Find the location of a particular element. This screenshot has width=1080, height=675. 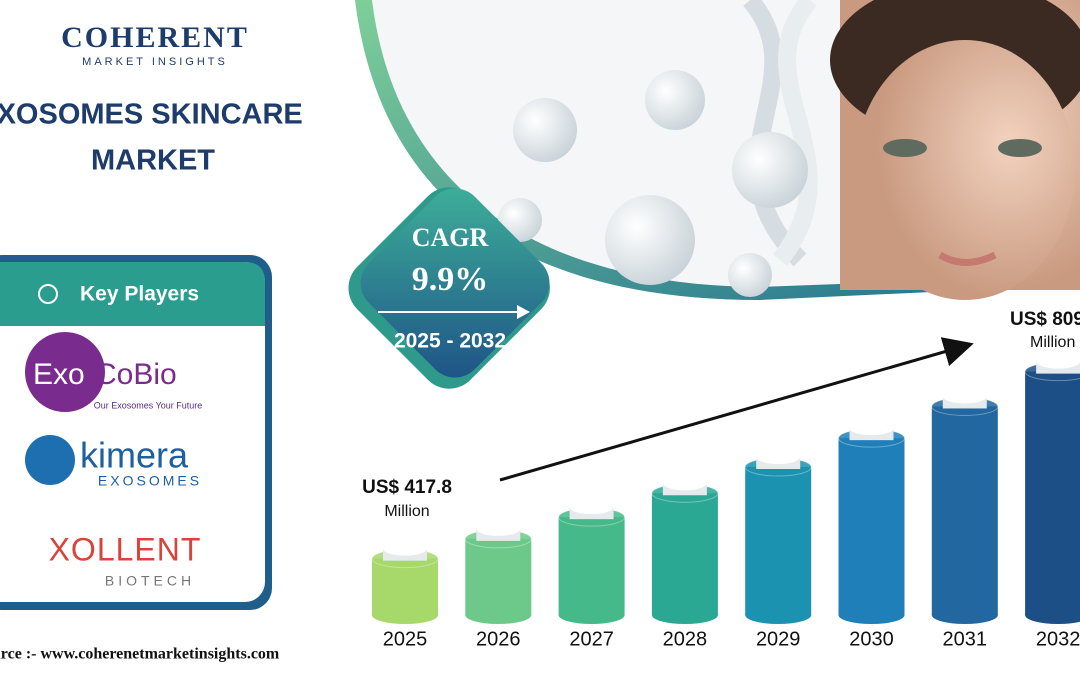

x-tick-label: 2026 is located at coordinates (498, 639).